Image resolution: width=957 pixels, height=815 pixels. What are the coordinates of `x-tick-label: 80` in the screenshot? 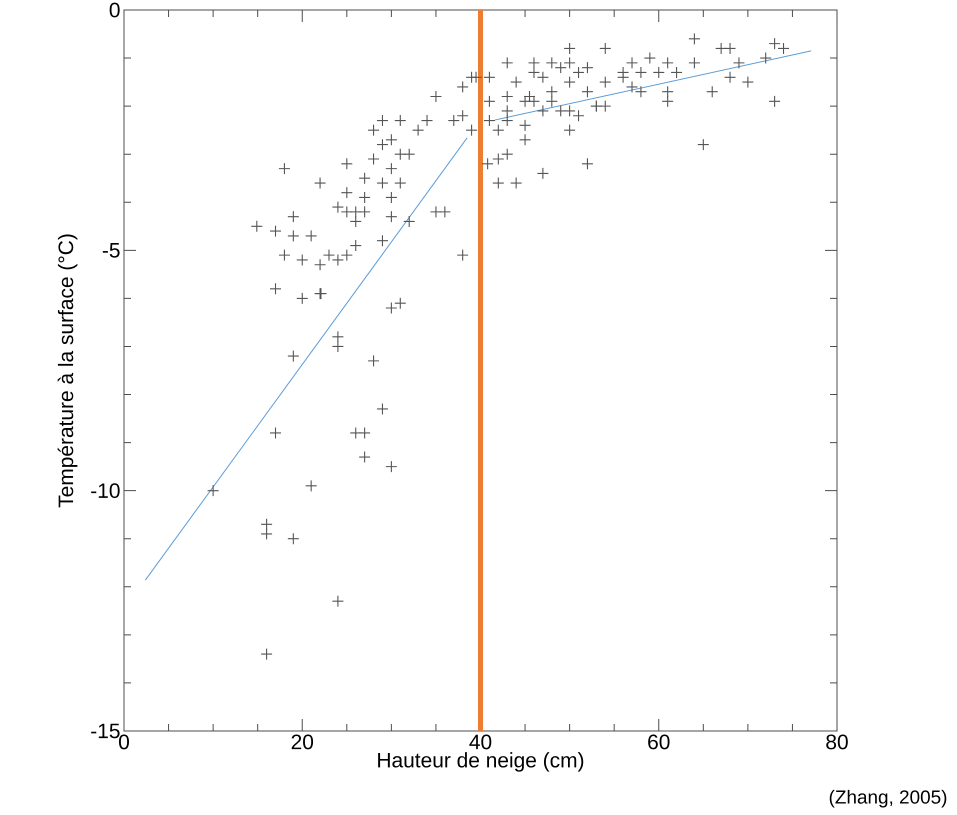 It's located at (837, 742).